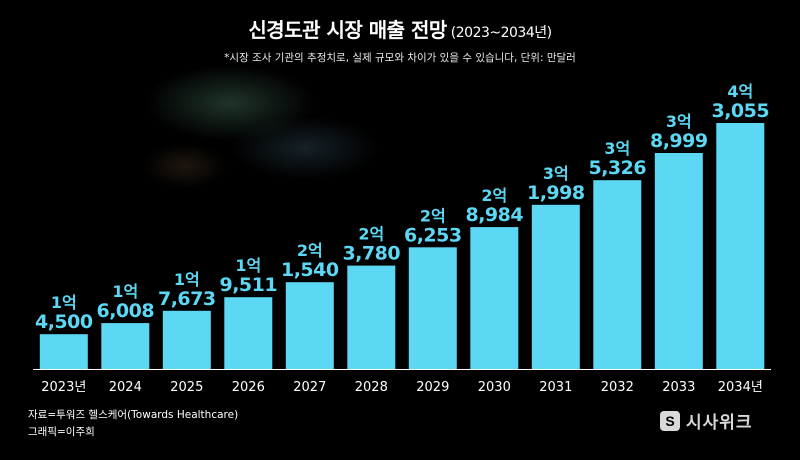 This screenshot has height=460, width=800. I want to click on x-tick-9: 2032, so click(617, 387).